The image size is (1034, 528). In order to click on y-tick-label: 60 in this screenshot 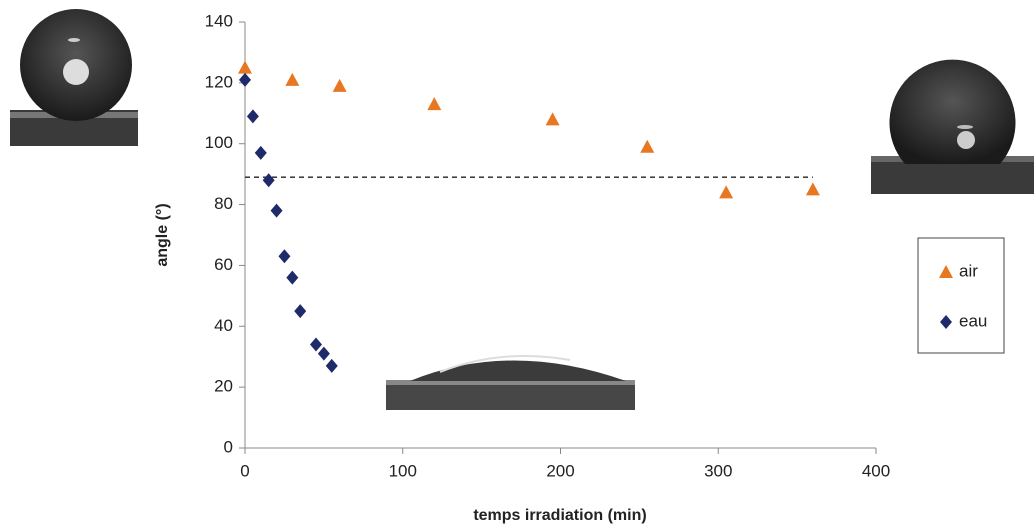, I will do `click(223, 264)`.